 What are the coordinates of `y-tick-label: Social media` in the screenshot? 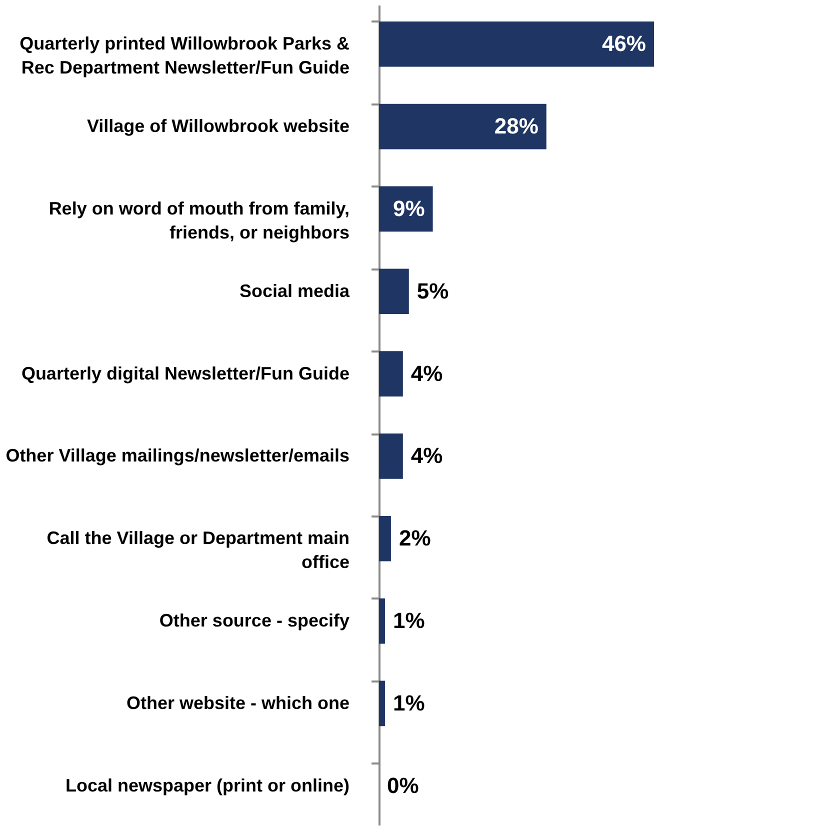 It's located at (294, 290).